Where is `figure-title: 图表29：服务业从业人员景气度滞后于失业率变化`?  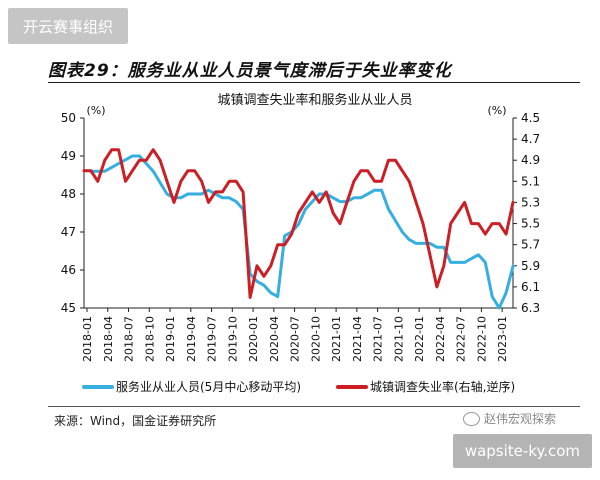 figure-title: 图表29：服务业从业人员景气度滞后于失业率变化 is located at coordinates (250, 71).